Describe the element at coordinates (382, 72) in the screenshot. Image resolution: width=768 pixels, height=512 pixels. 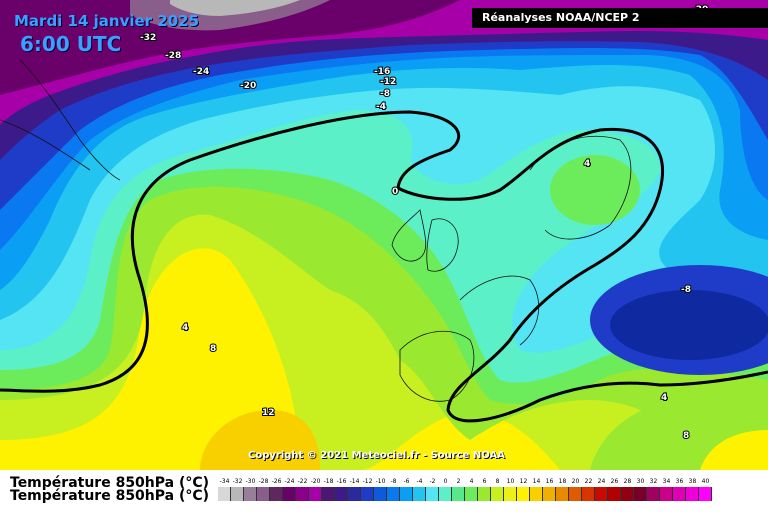
I see `label-m16: -16` at that location.